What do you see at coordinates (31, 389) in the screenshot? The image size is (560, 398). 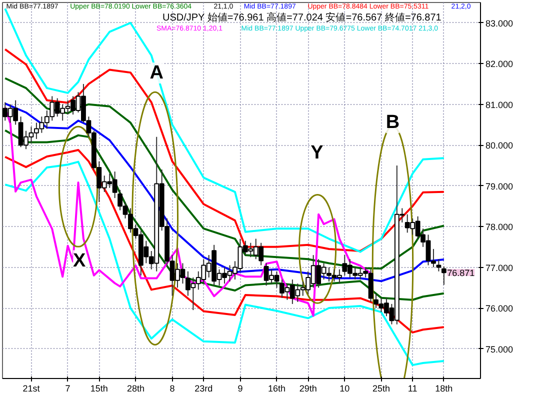 I see `x-tick-label: 21st` at bounding box center [31, 389].